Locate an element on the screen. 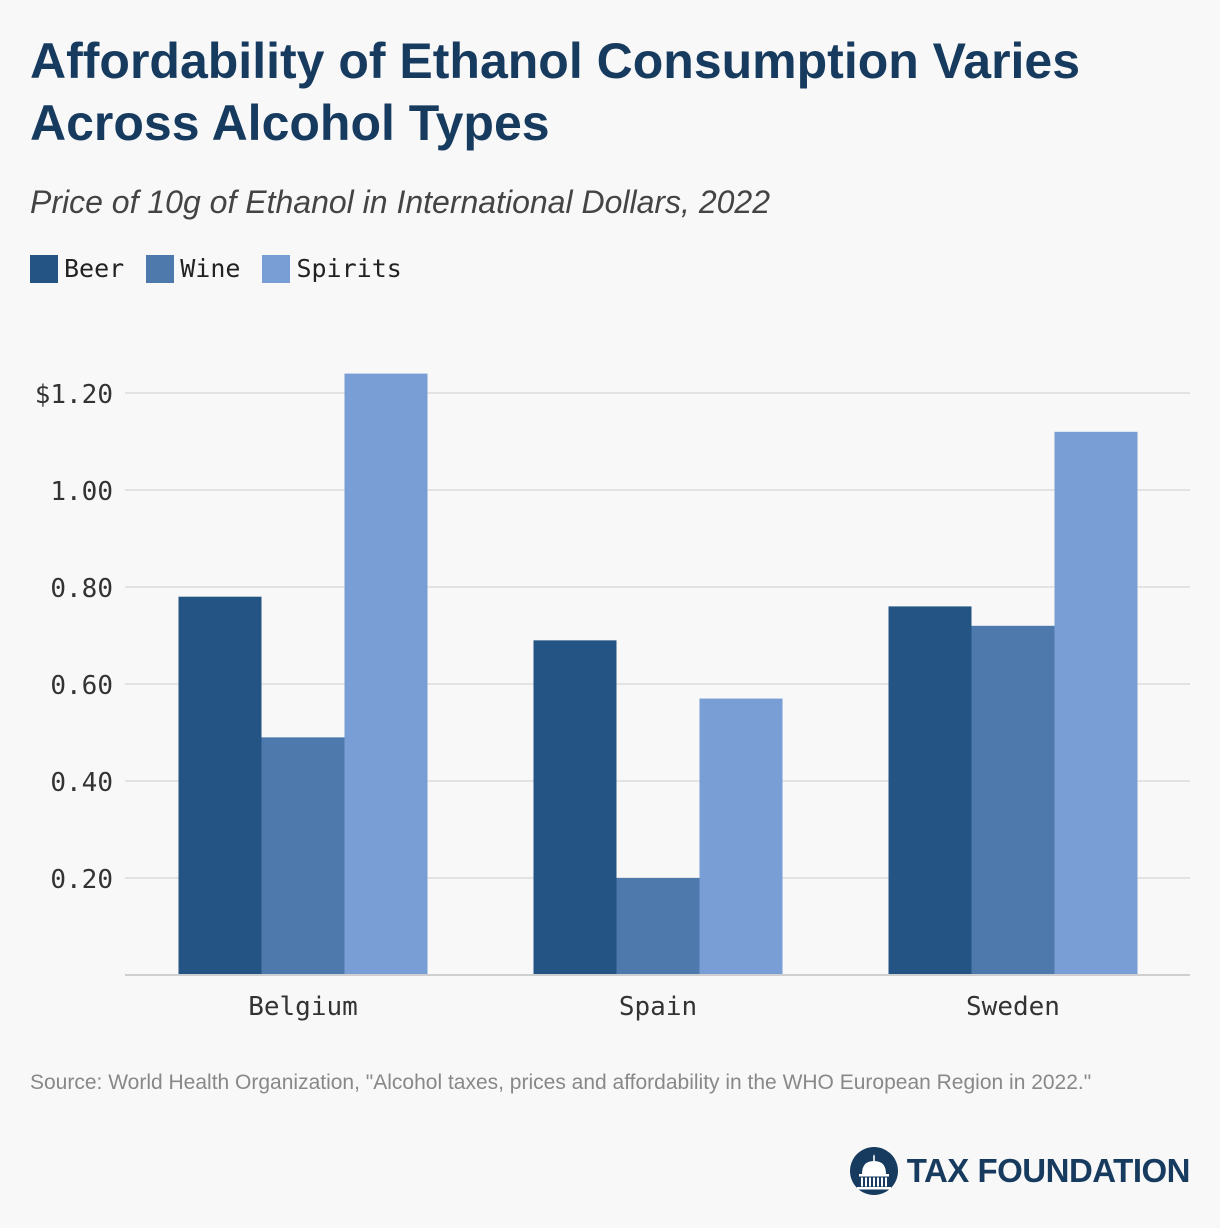 The width and height of the screenshot is (1220, 1228). legend-label-beer: Beer is located at coordinates (94, 268).